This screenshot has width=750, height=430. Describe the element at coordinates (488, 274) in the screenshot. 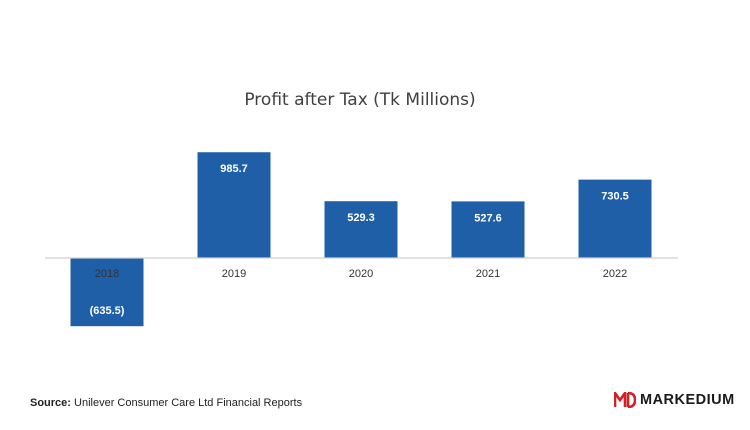

I see `x-tick-label-2021: 2021` at that location.